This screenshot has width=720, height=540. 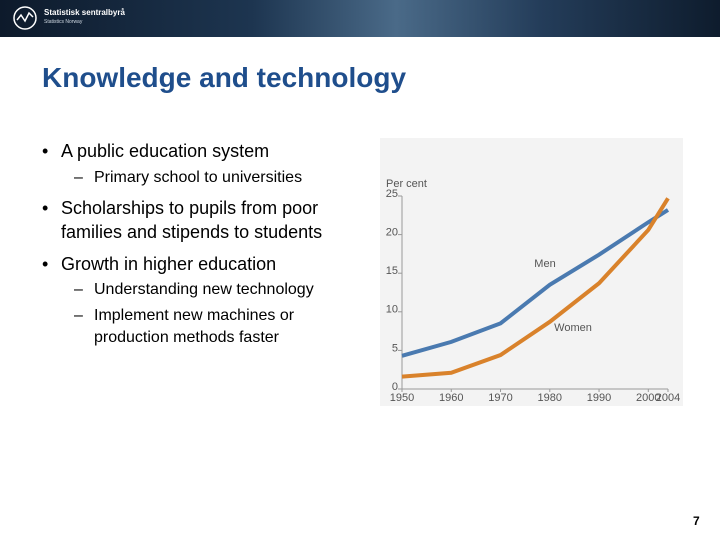 I want to click on bullet: • A public education system, so click(x=207, y=151).